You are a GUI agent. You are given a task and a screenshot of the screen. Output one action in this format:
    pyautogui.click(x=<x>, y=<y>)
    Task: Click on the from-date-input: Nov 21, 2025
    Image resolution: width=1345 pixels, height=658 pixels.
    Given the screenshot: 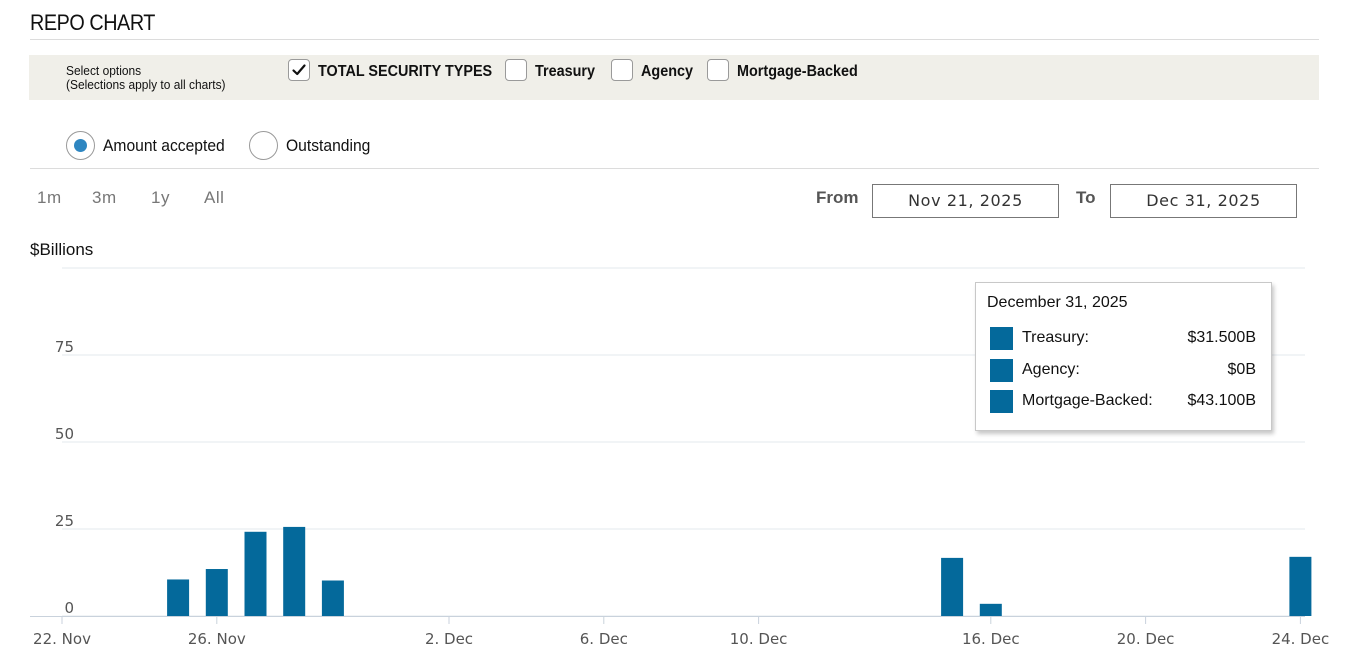 What is the action you would take?
    pyautogui.click(x=965, y=201)
    